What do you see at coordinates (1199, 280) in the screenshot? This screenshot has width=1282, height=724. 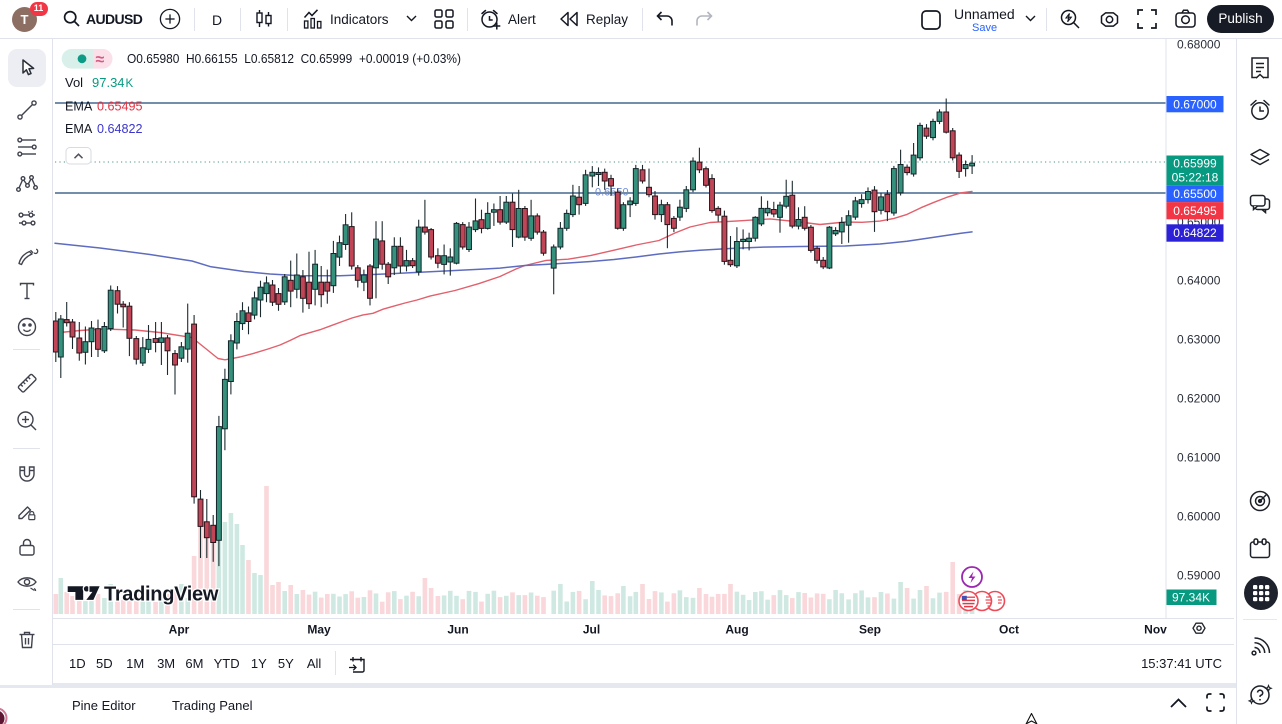 I see `svg-text: 0.64000` at bounding box center [1199, 280].